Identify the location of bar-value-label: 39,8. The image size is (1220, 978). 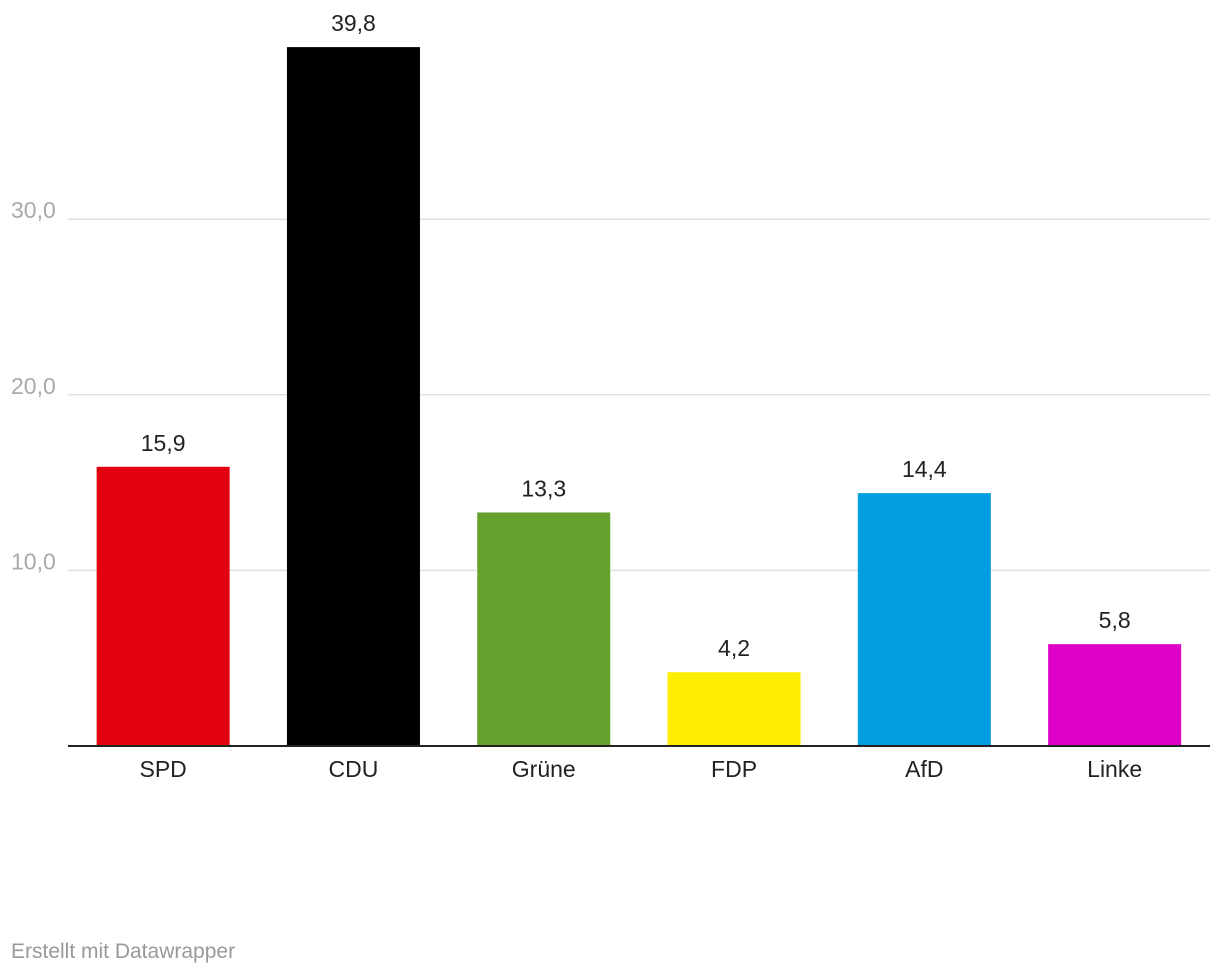
(353, 23).